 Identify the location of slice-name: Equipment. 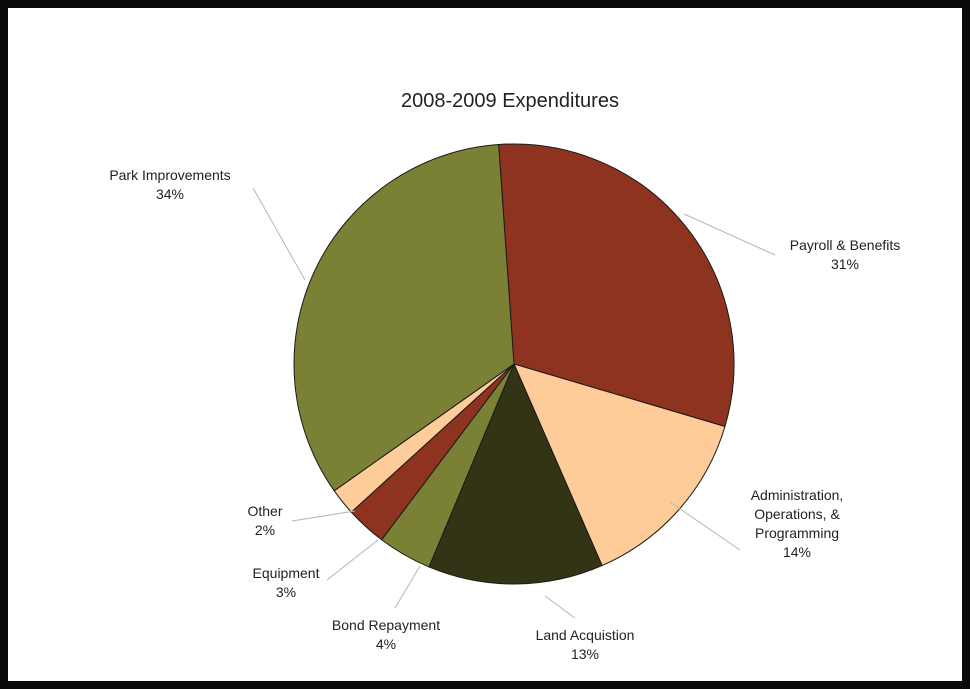
(286, 573).